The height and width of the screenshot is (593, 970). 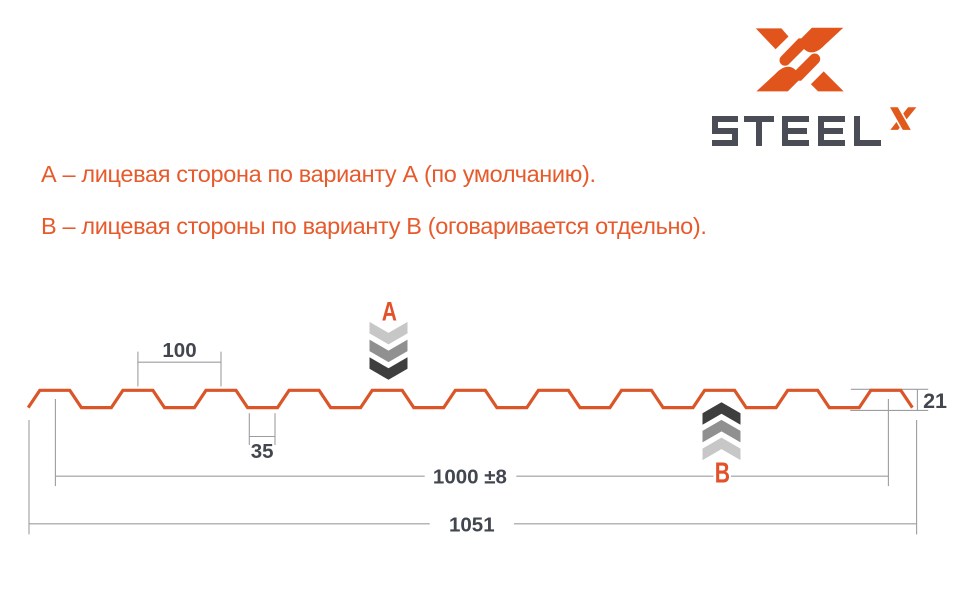 What do you see at coordinates (470, 477) in the screenshot?
I see `svg-text: 1000 ±8` at bounding box center [470, 477].